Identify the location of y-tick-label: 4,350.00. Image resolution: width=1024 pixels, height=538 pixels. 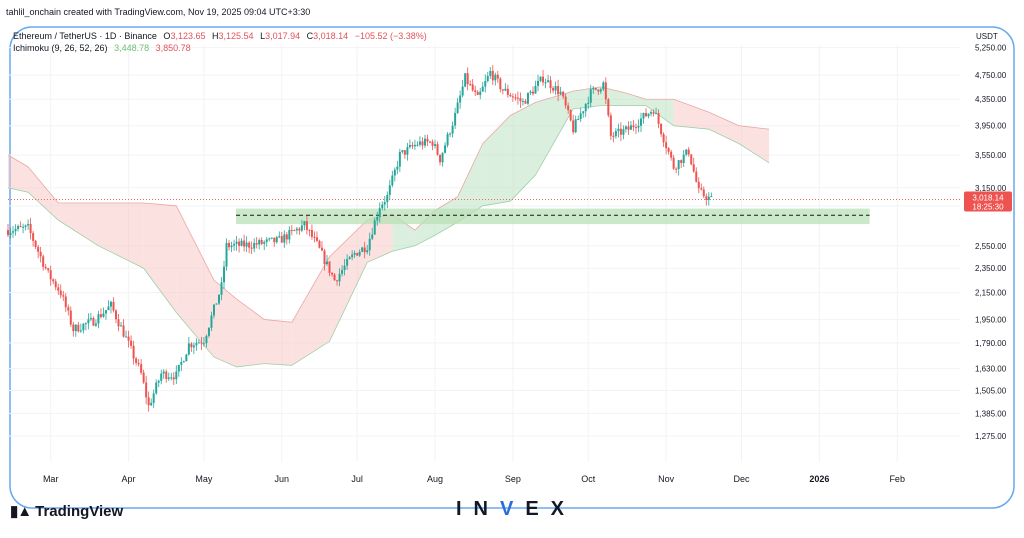
(991, 99).